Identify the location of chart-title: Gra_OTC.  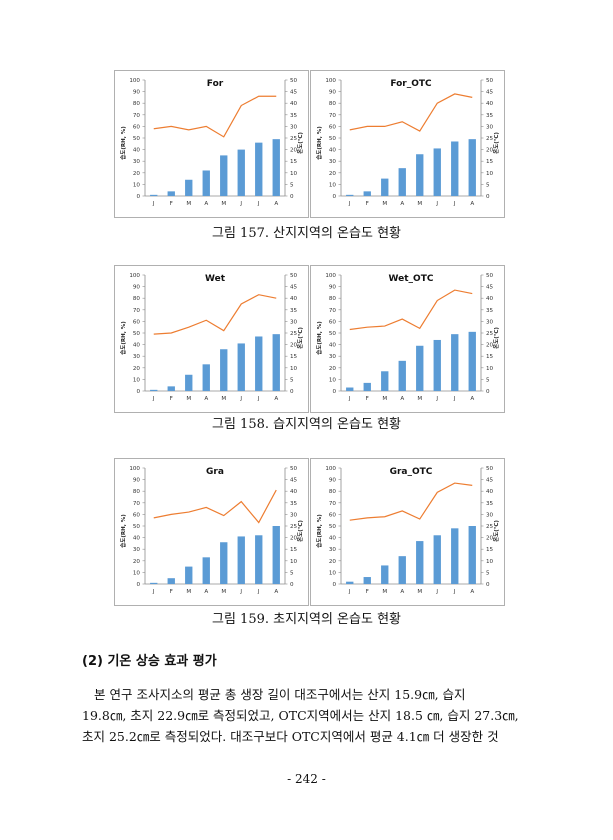
(411, 472).